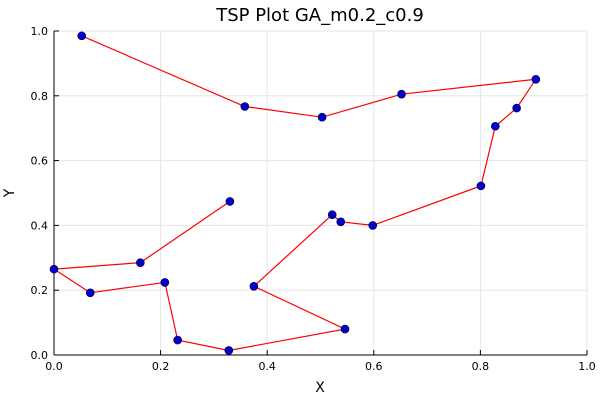  What do you see at coordinates (319, 15) in the screenshot?
I see `chart-title: TSP Plot GA_m0.2_c0.9` at bounding box center [319, 15].